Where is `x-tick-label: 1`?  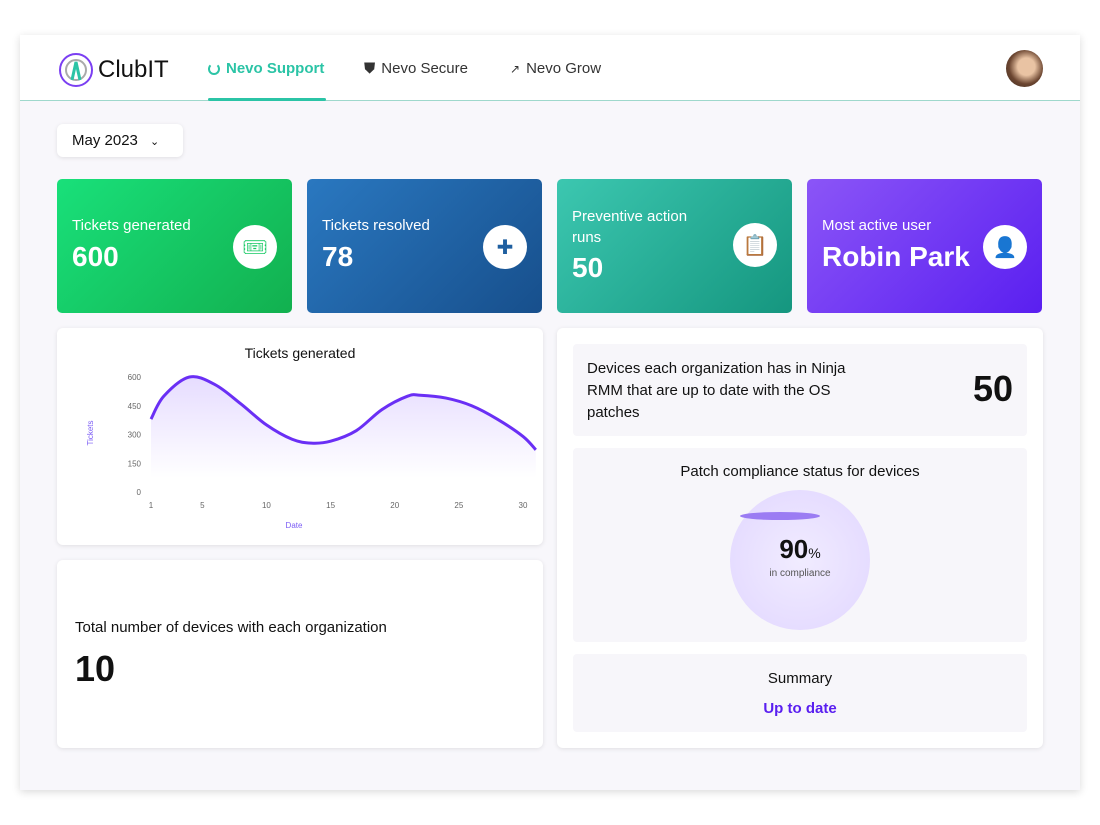
x-tick-label: 1 is located at coordinates (151, 505).